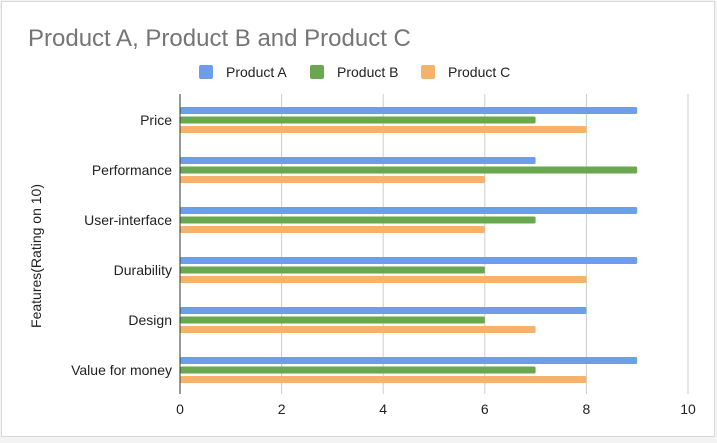 The image size is (717, 443). Describe the element at coordinates (143, 270) in the screenshot. I see `category-label: Durability` at that location.